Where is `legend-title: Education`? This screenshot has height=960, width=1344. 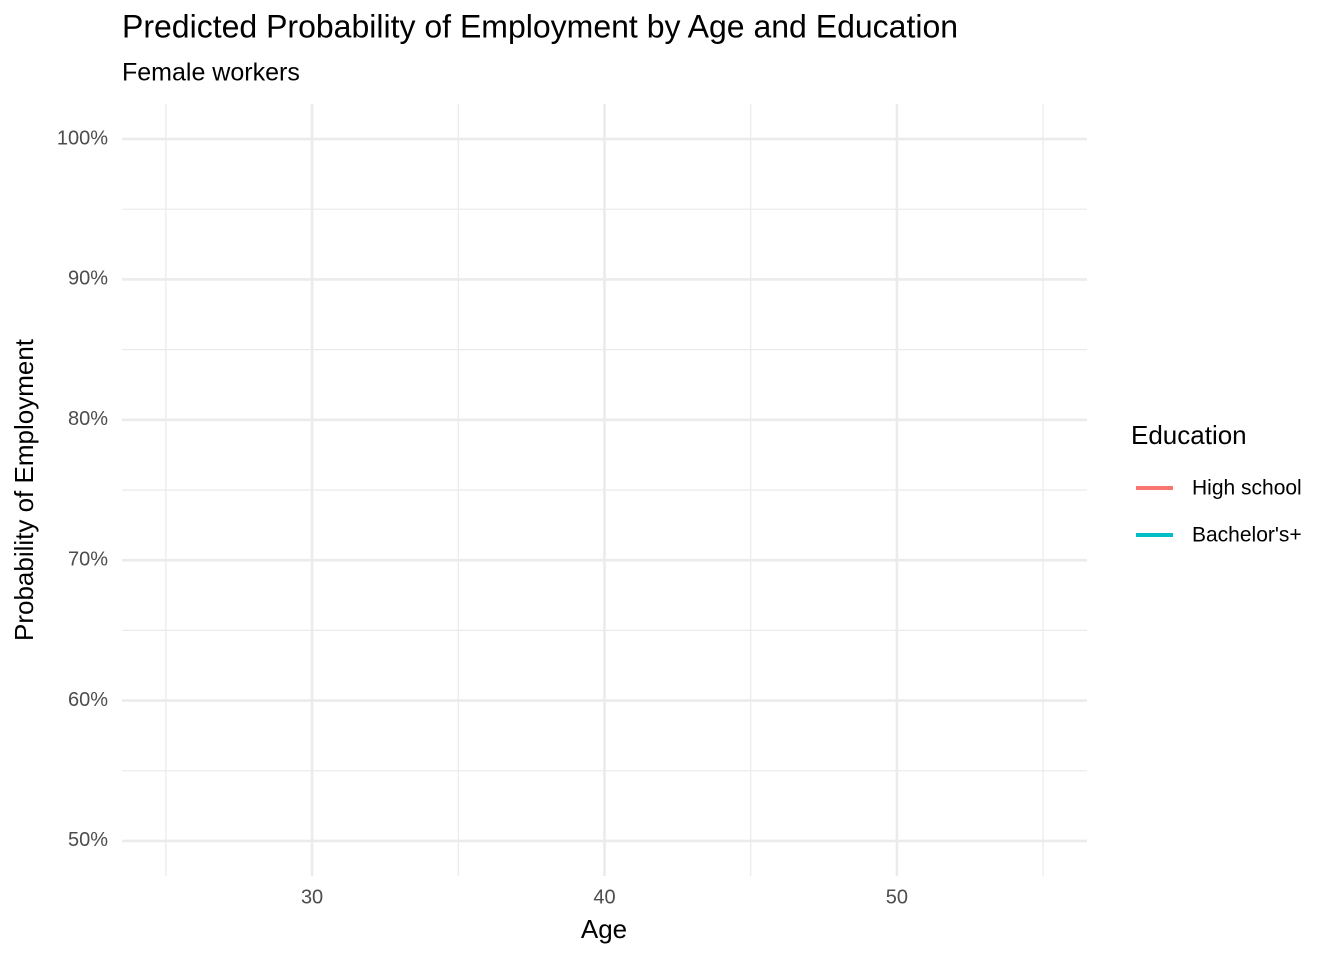
legend-title: Education is located at coordinates (1189, 435).